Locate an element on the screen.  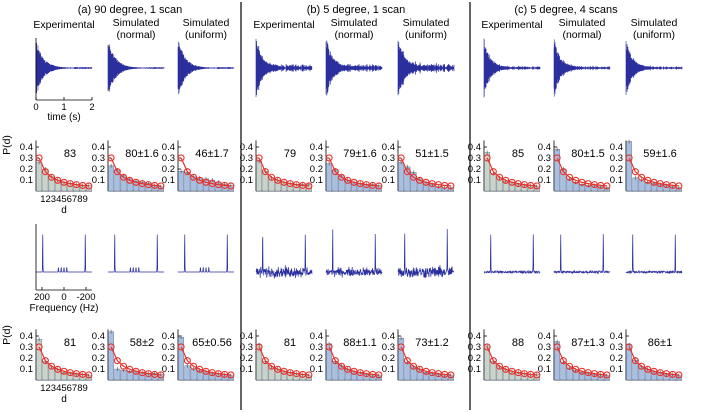
histogram-row1: 0.10.20.30.4 80±1.5 is located at coordinates (574, 166).